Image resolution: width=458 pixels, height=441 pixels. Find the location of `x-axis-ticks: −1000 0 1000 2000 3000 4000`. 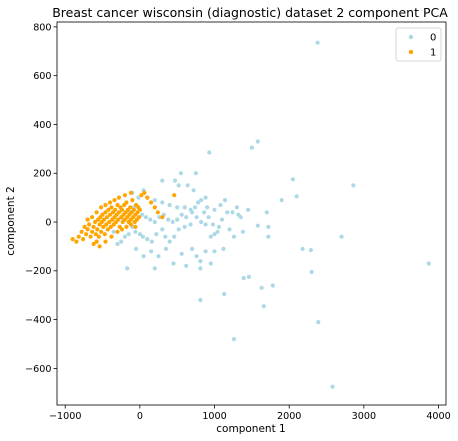

x-axis-ticks: −1000 0 1000 2000 3000 4000 is located at coordinates (250, 413).